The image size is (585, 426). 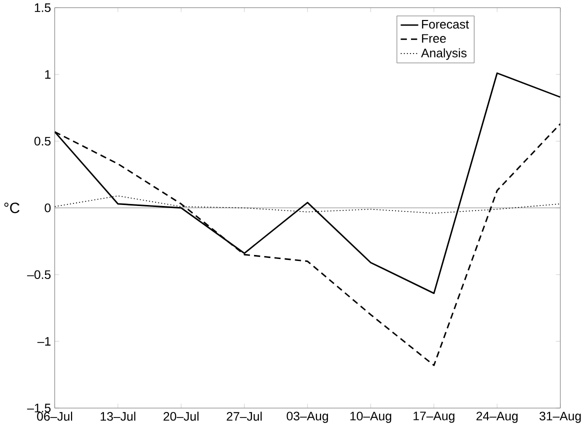 I want to click on x-tick-label: 13–Jul, so click(x=118, y=416).